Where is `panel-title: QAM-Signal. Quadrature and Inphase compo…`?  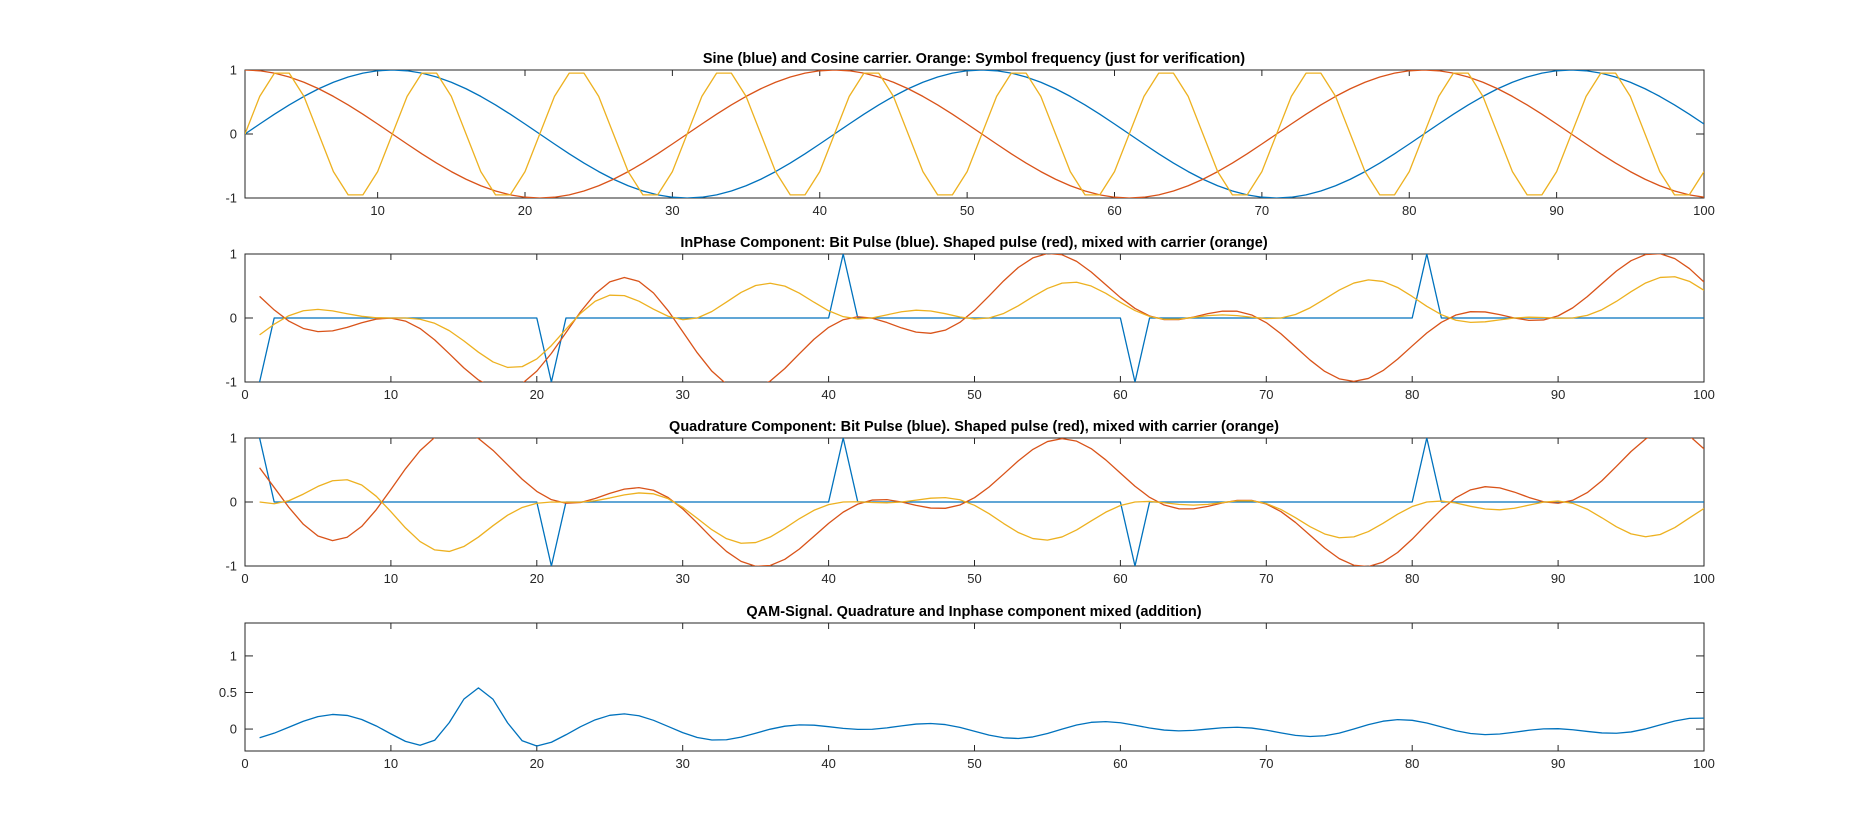 panel-title: QAM-Signal. Quadrature and Inphase compo… is located at coordinates (973, 612).